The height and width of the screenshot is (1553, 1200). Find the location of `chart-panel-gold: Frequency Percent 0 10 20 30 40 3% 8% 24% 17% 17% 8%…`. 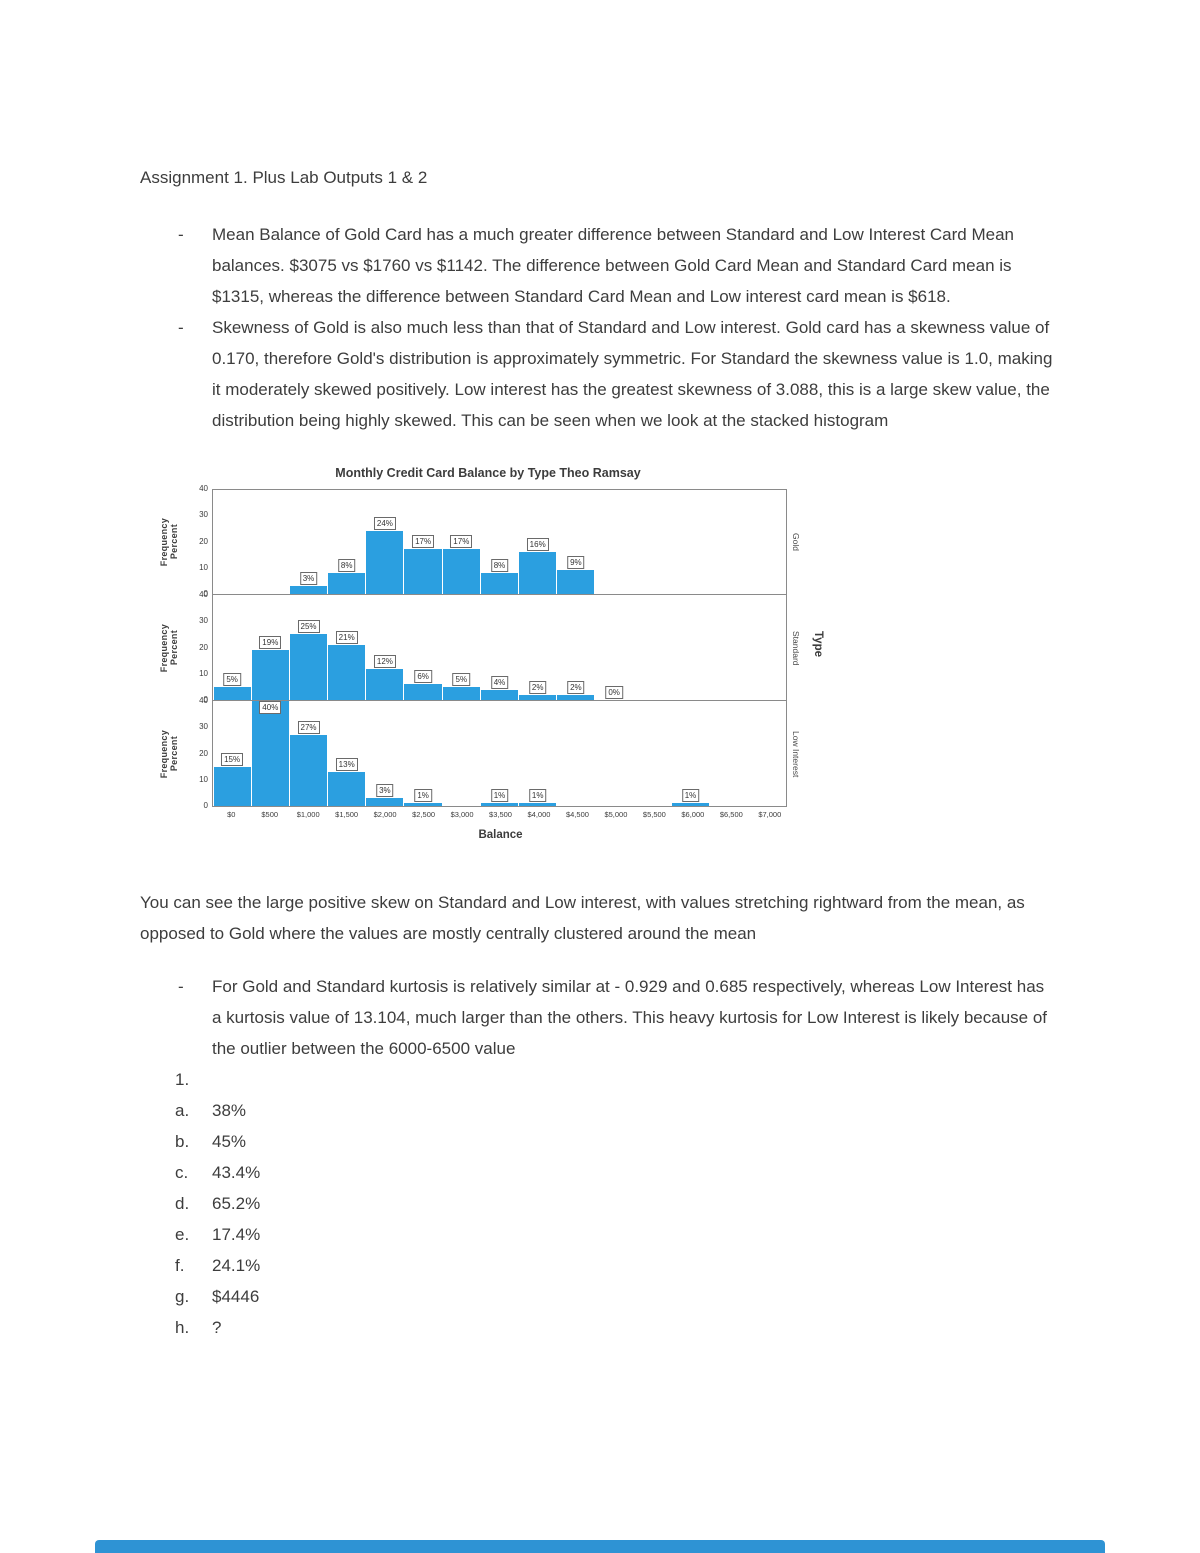

chart-panel-gold: Frequency Percent 0 10 20 30 40 3% 8% 24% 17% 17% 8%… is located at coordinates (488, 541).